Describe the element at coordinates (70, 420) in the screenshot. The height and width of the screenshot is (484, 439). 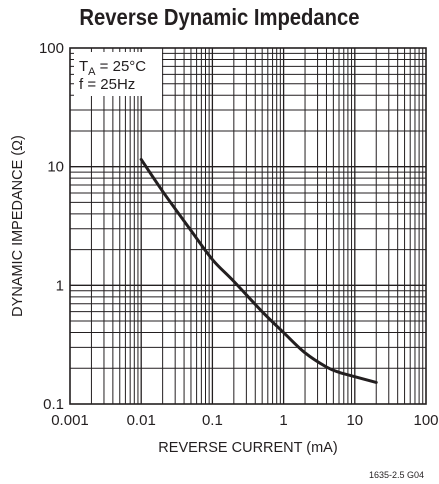
I see `x-tick-label: 0.001` at that location.